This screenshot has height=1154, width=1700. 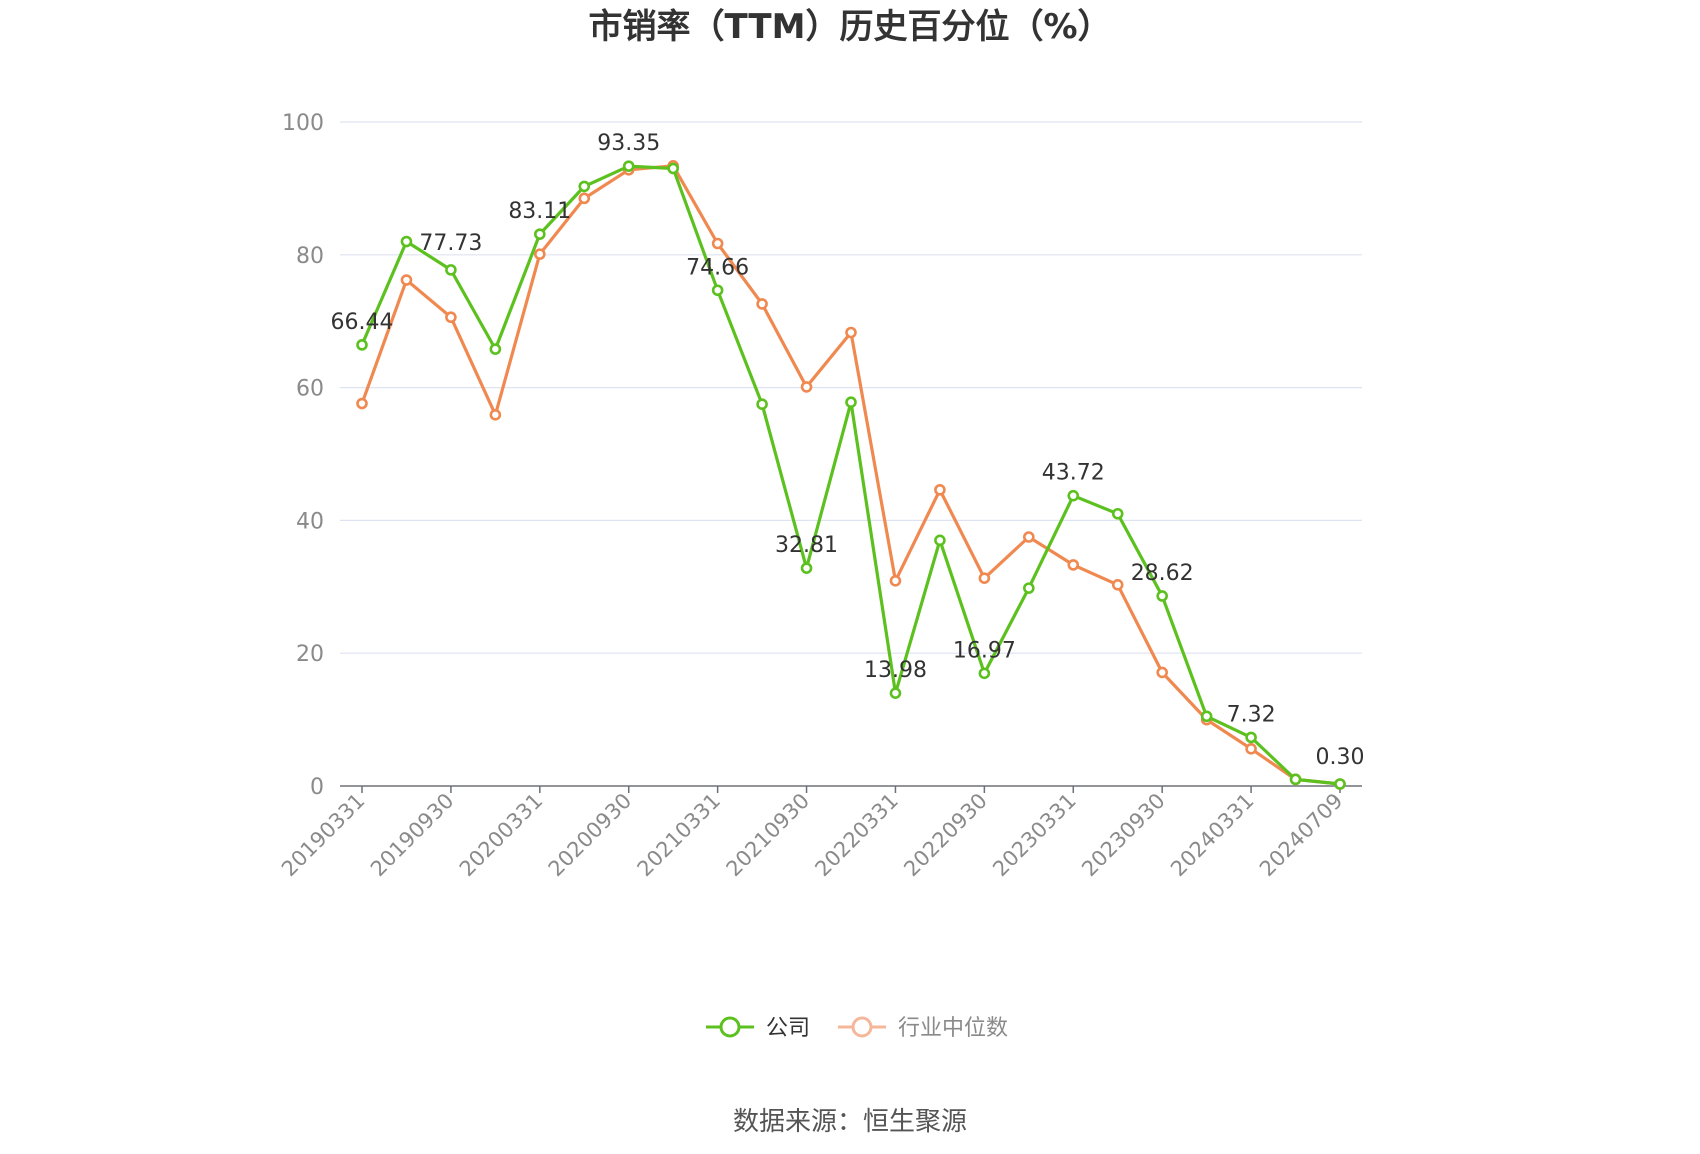 I want to click on x-tick-label: 20210930, so click(x=768, y=835).